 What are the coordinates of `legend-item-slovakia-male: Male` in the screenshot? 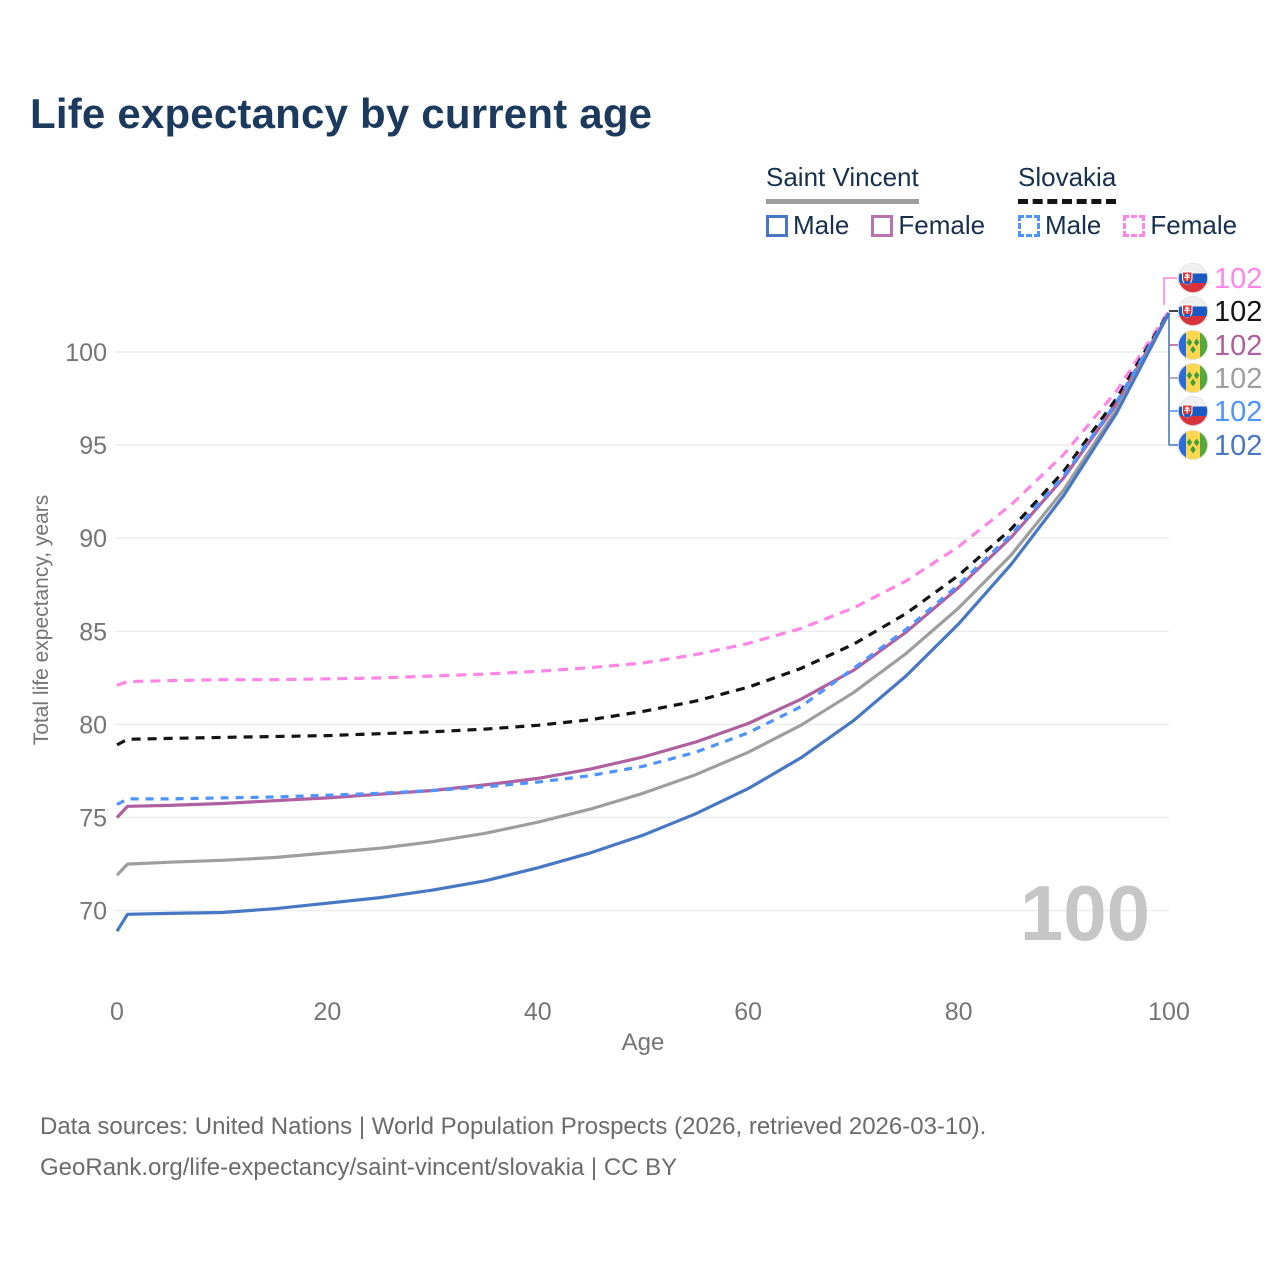 It's located at (1059, 225).